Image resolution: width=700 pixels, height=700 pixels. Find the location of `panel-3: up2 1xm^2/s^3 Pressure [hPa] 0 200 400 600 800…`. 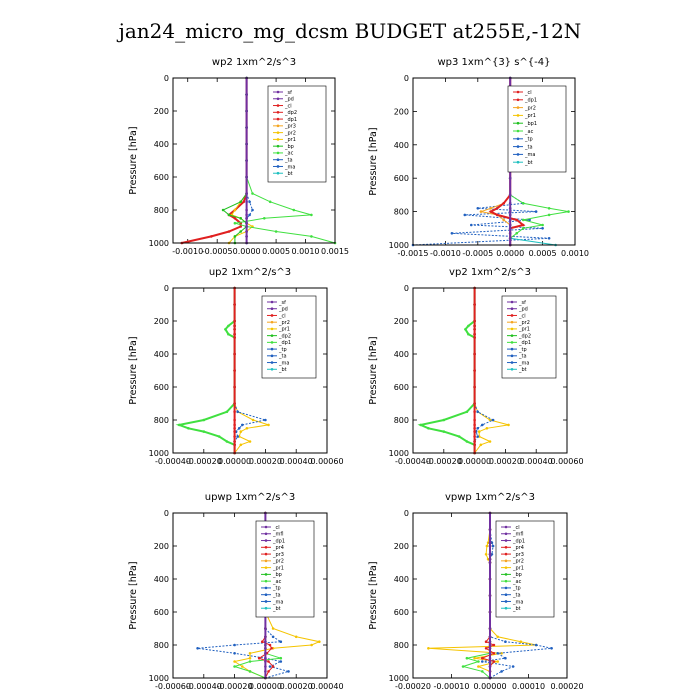

panel-3: up2 1xm^2/s^3 Pressure [hPa] 0 200 400 600 800… is located at coordinates (236, 366).